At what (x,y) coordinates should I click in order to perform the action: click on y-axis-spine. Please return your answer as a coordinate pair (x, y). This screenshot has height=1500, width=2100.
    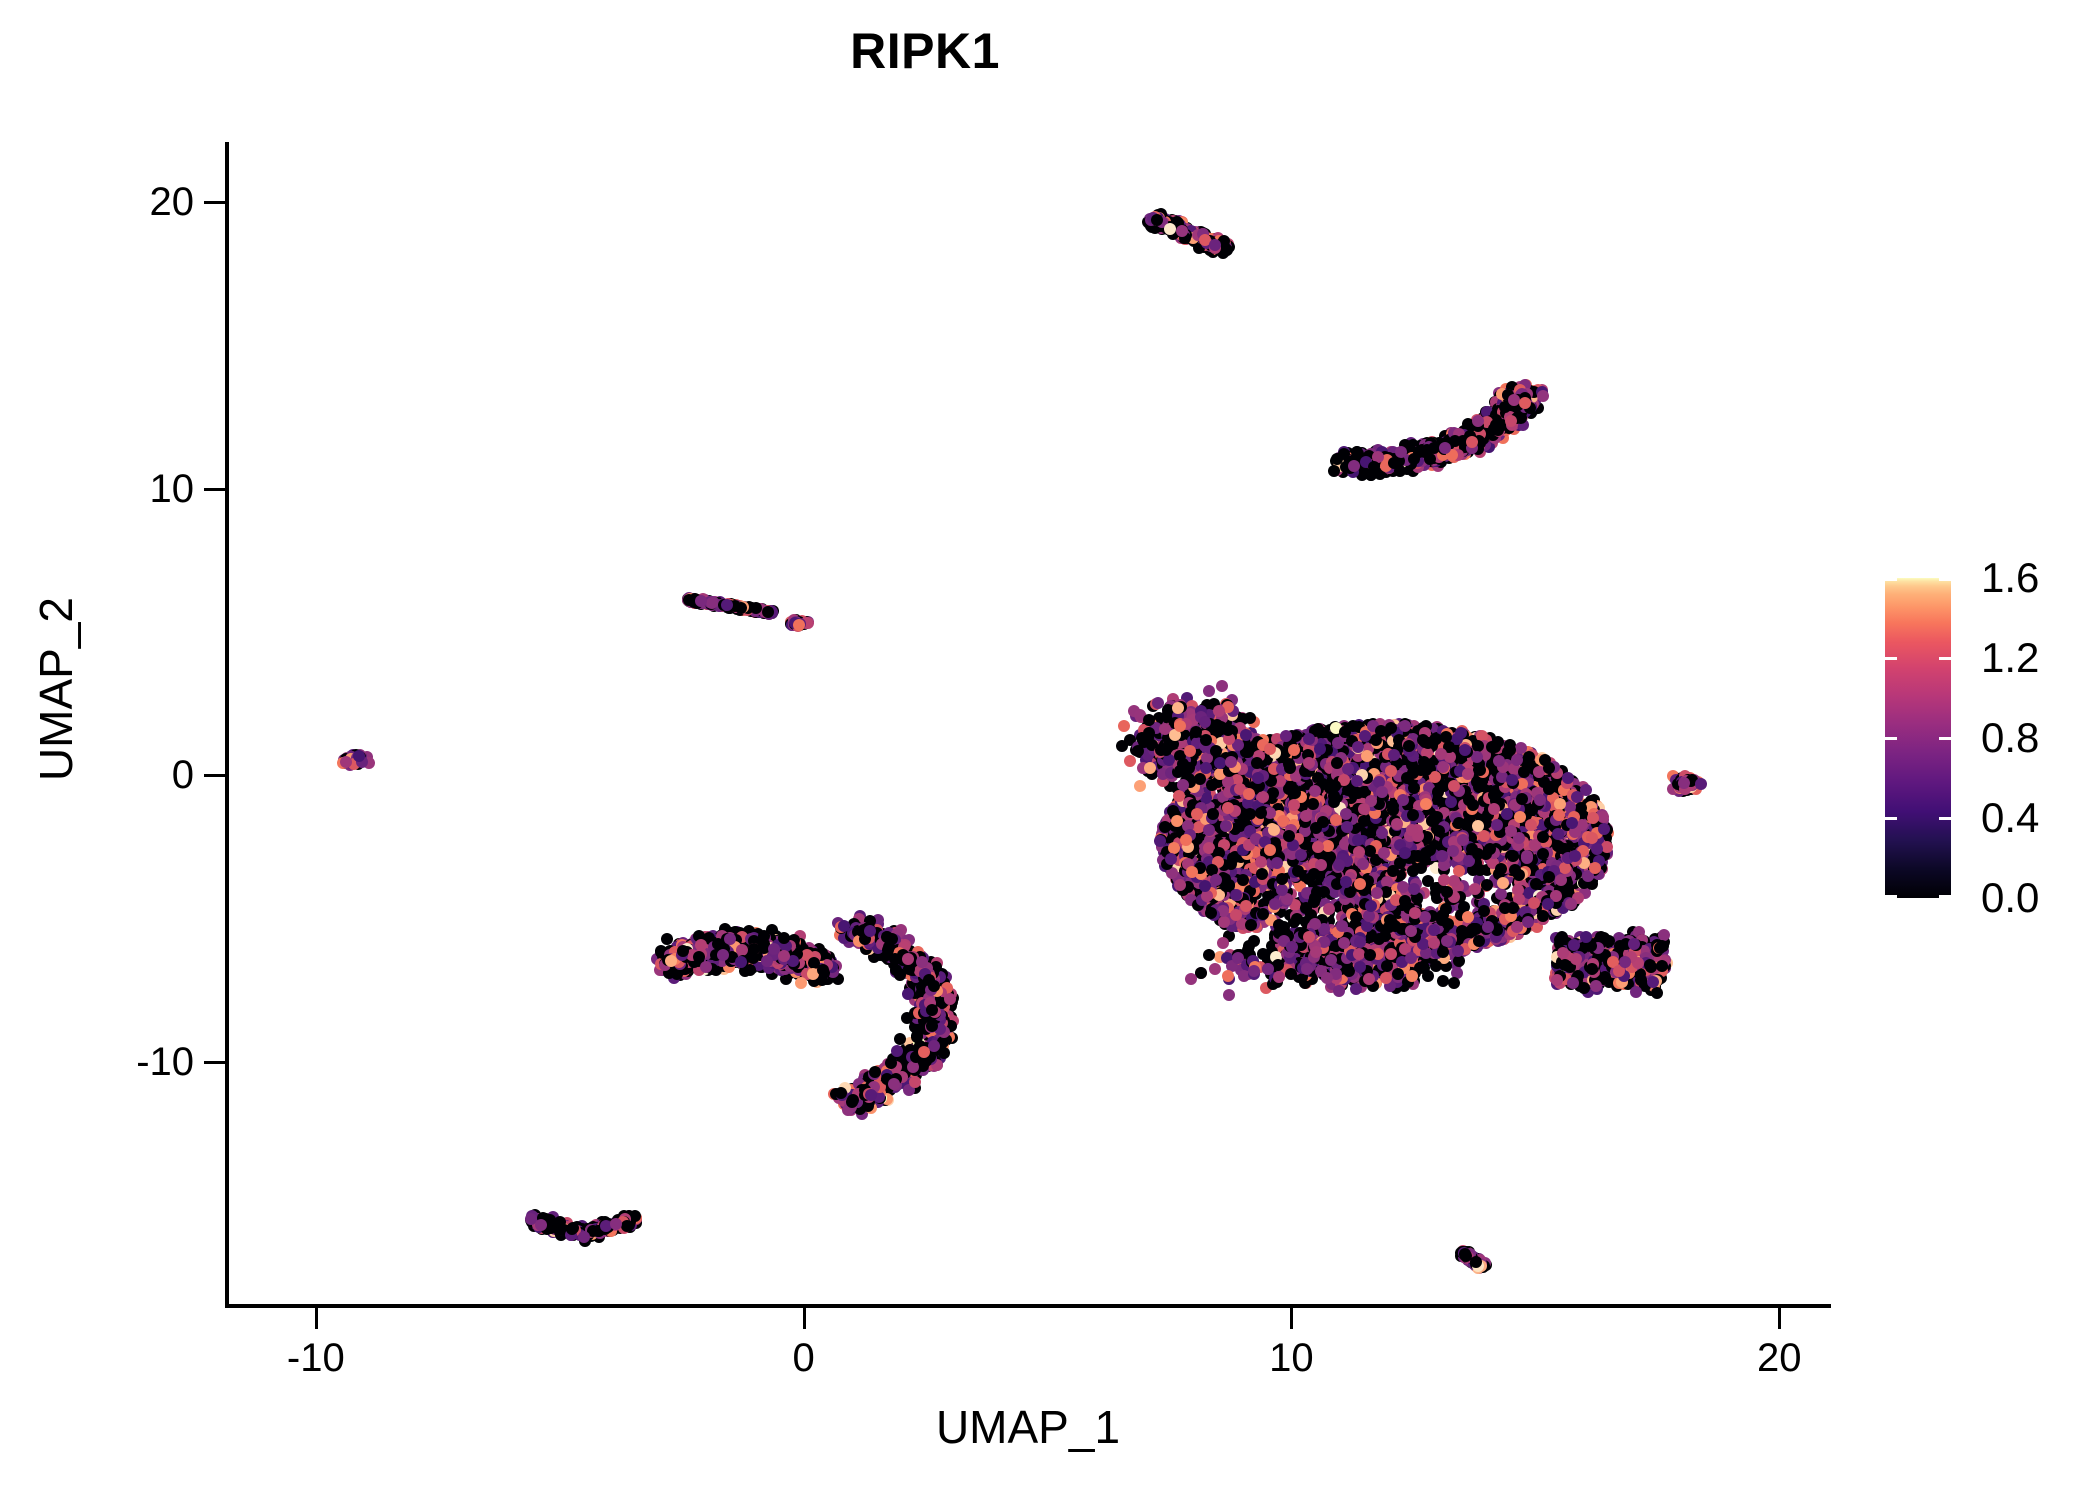
    Looking at the image, I should click on (227, 725).